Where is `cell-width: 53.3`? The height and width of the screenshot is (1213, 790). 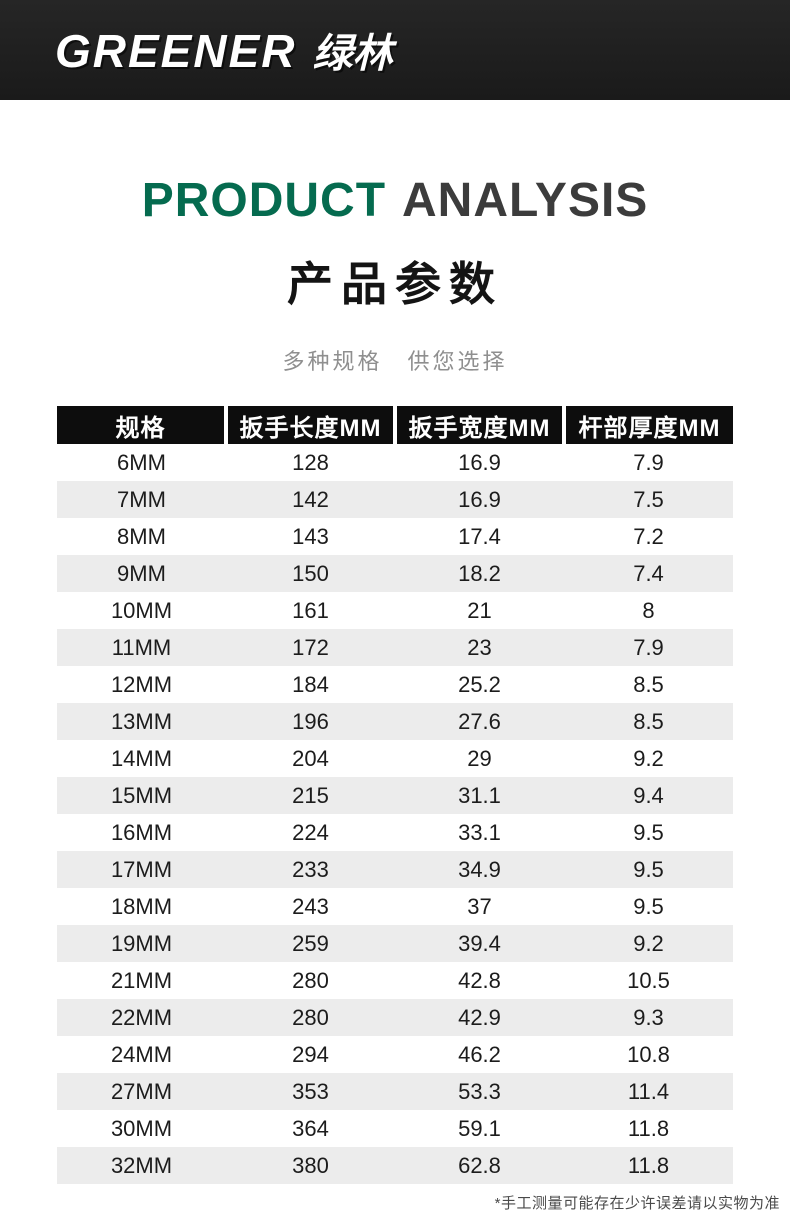 cell-width: 53.3 is located at coordinates (479, 1091).